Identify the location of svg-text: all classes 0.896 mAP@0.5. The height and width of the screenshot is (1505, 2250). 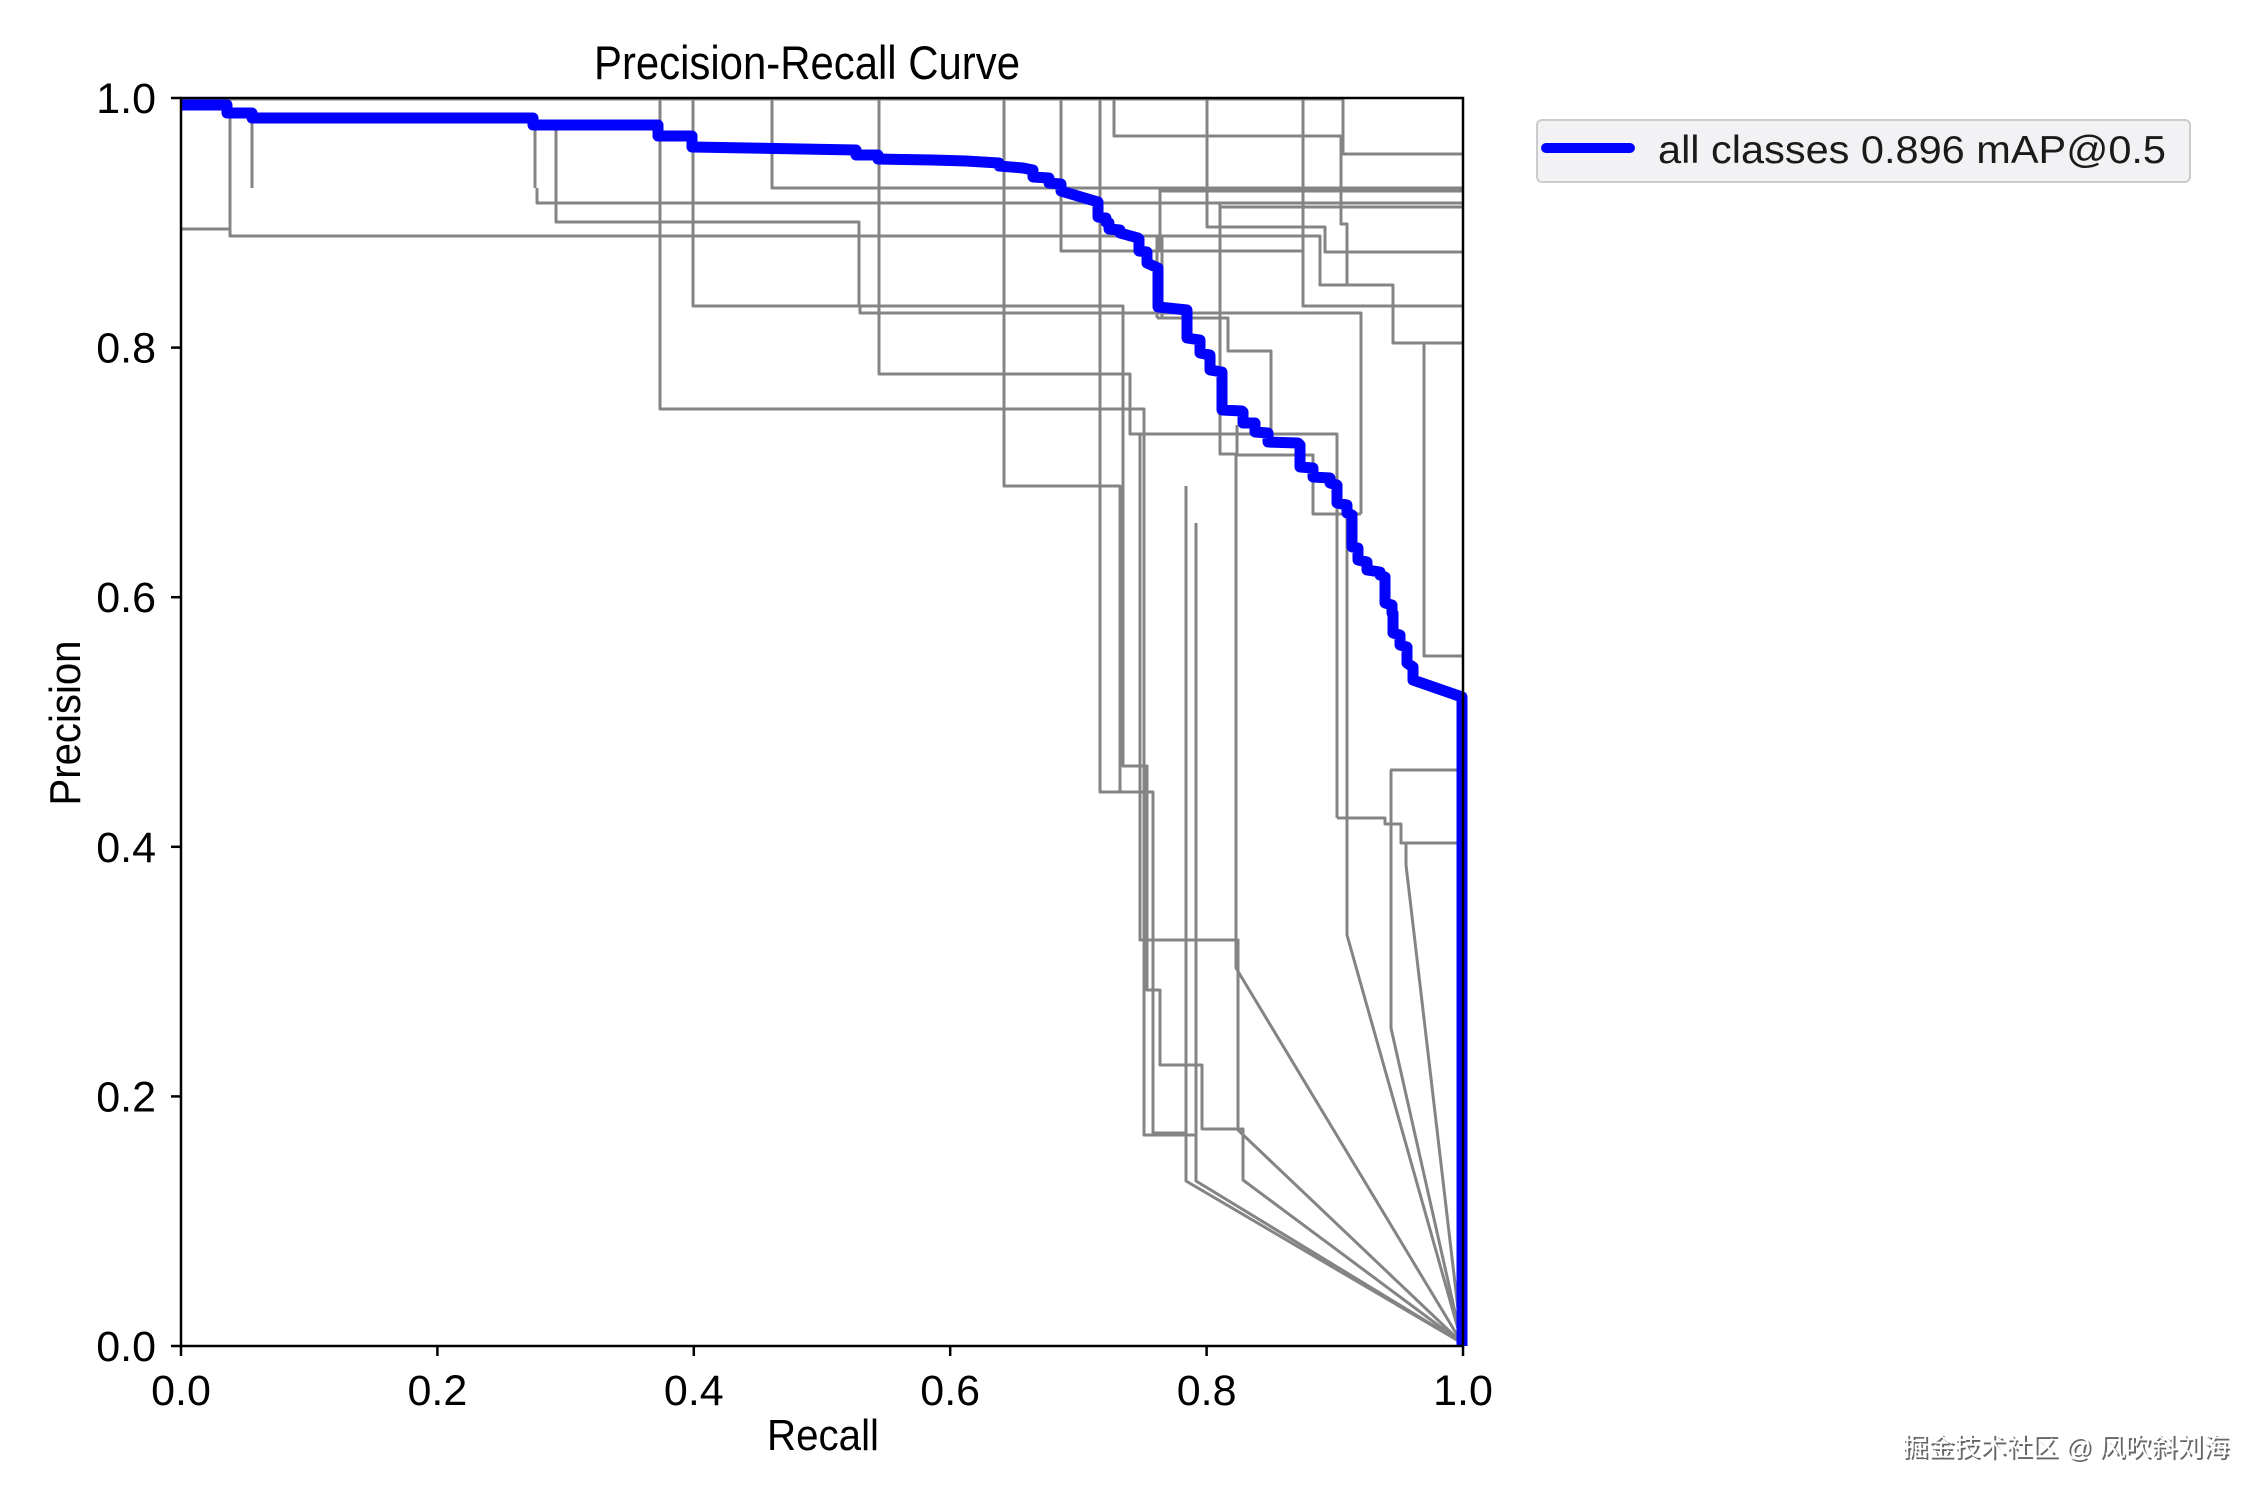
(1912, 150).